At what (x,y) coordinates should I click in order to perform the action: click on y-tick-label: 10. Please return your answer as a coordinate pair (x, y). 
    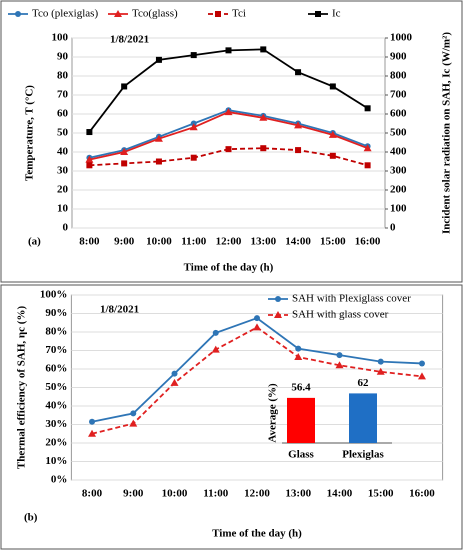
    Looking at the image, I should click on (63, 209).